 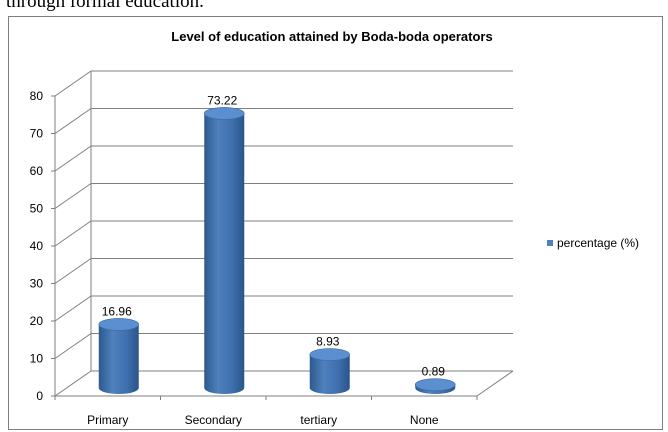 I want to click on x-category-label: None, so click(x=424, y=420).